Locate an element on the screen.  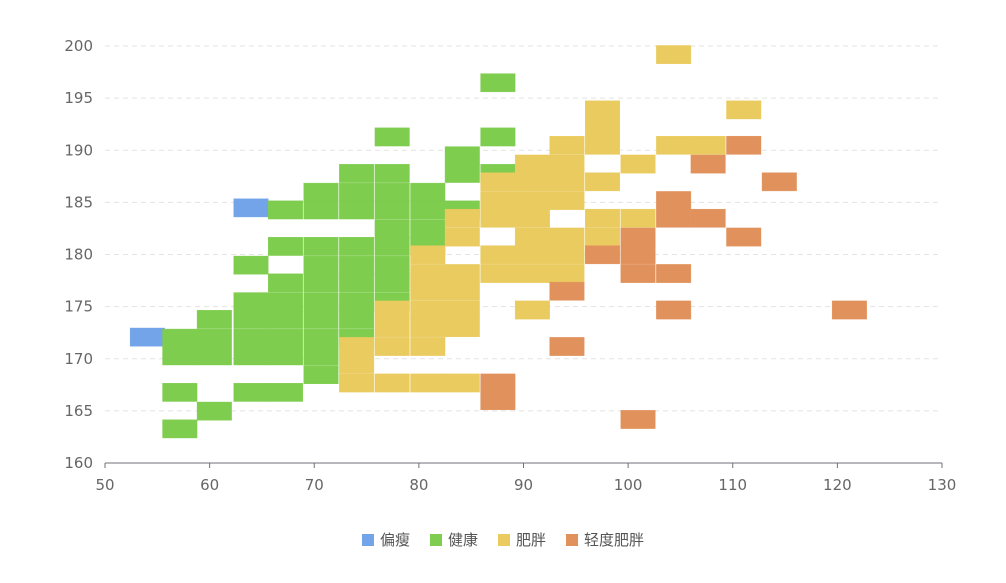
legend-item-over: 肥胖 is located at coordinates (522, 540).